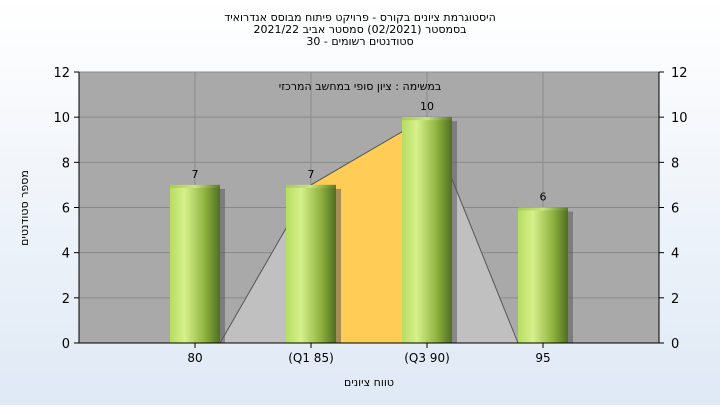  I want to click on y-tick-label-left: 2, so click(66, 299).